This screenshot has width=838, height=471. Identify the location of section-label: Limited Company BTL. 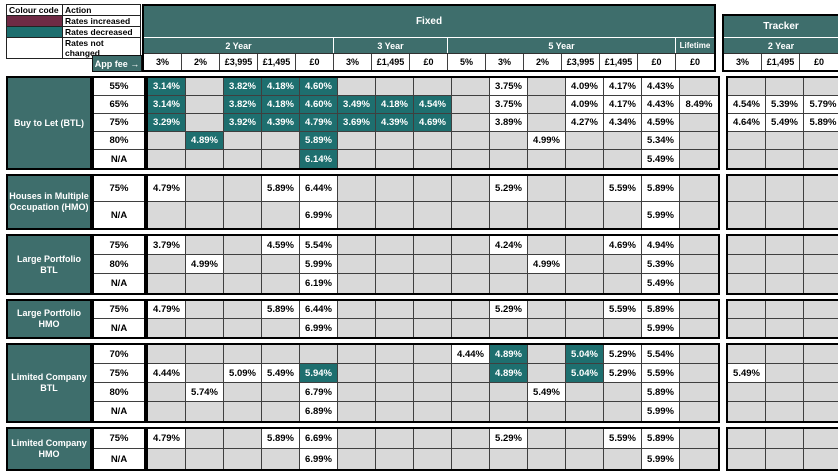
(49, 383).